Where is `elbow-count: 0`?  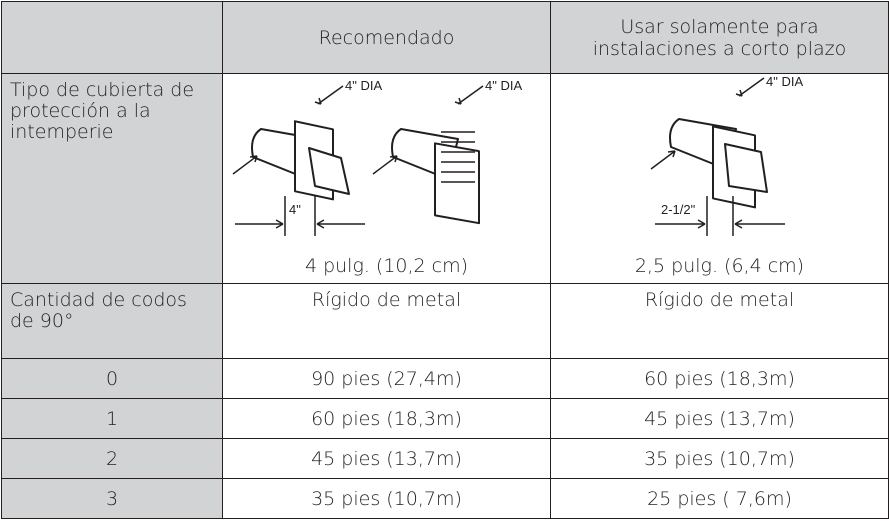
elbow-count: 0 is located at coordinates (112, 378).